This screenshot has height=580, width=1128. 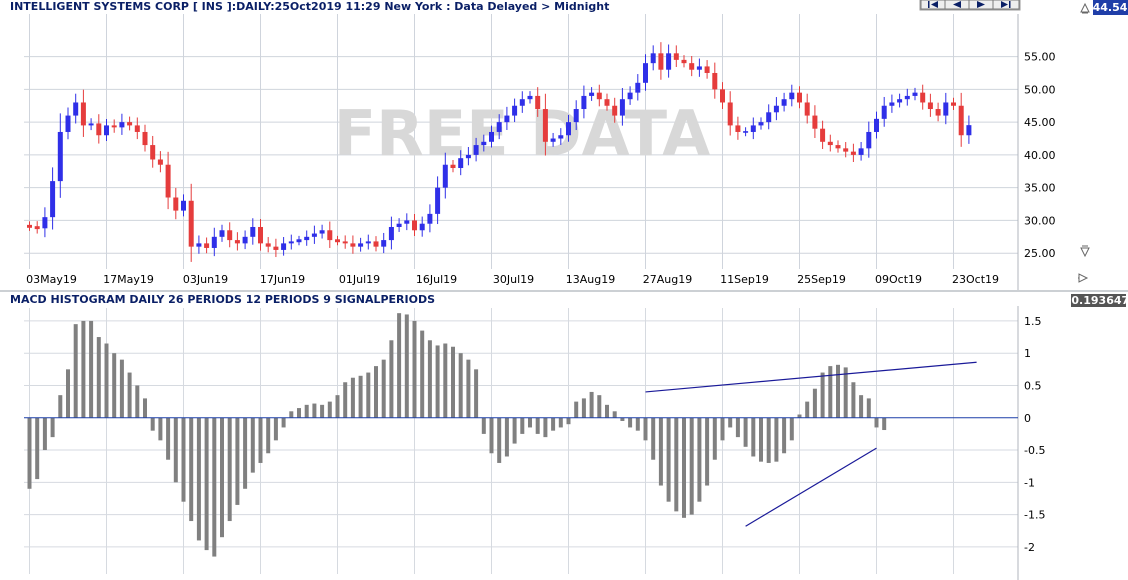 What do you see at coordinates (1085, 8) in the screenshot?
I see `scroll-up-icon` at bounding box center [1085, 8].